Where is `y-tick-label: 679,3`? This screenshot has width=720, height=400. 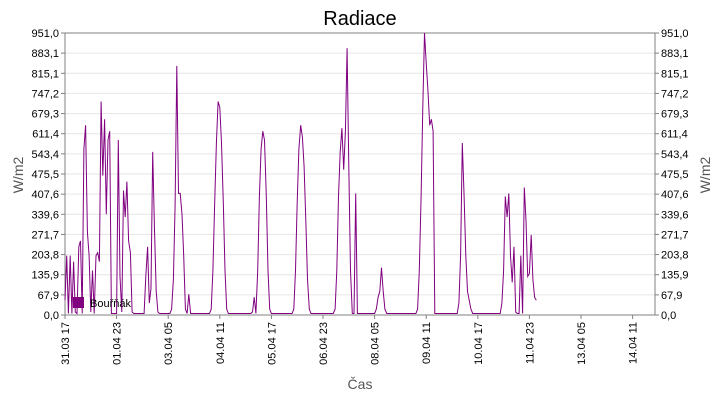
y-tick-label: 679,3 is located at coordinates (45, 115).